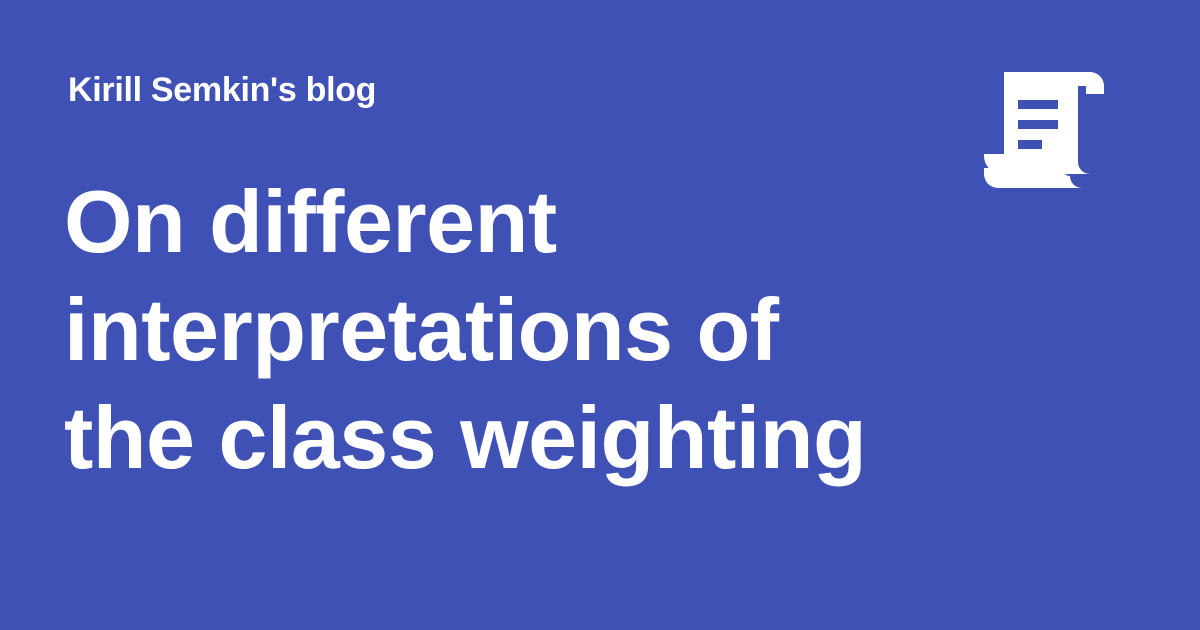 Image resolution: width=1200 pixels, height=630 pixels. What do you see at coordinates (222, 90) in the screenshot?
I see `site-name: Kirill Semkin's blog` at bounding box center [222, 90].